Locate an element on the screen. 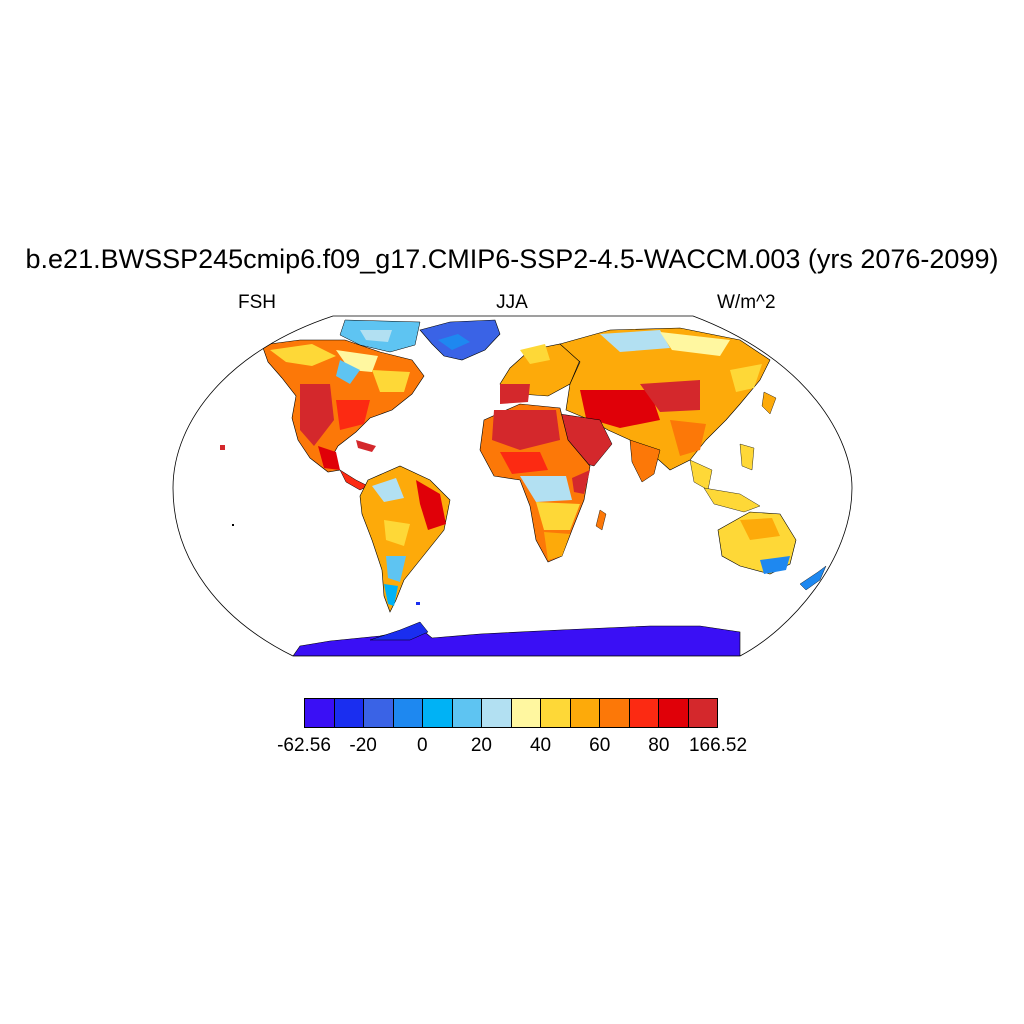  new-zealand-region is located at coordinates (813, 578).